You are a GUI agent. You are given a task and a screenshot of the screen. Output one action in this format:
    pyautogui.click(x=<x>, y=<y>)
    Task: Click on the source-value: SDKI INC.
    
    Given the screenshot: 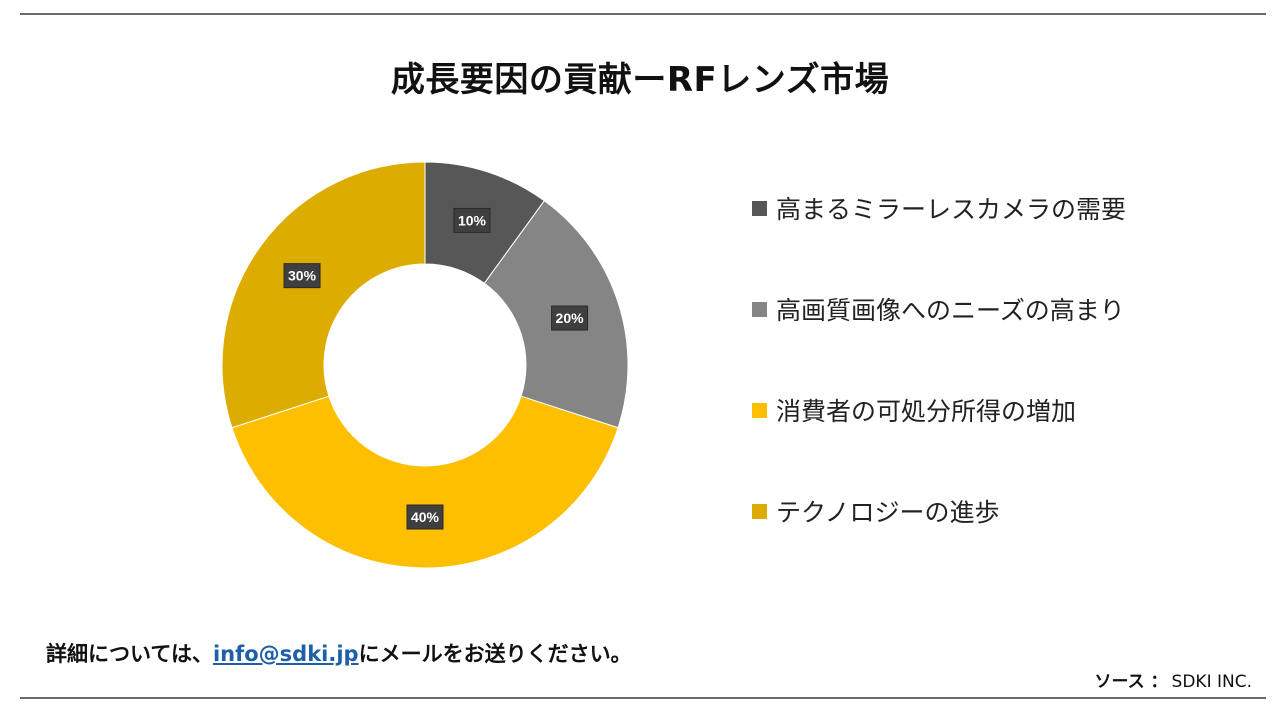 What is the action you would take?
    pyautogui.click(x=1211, y=682)
    